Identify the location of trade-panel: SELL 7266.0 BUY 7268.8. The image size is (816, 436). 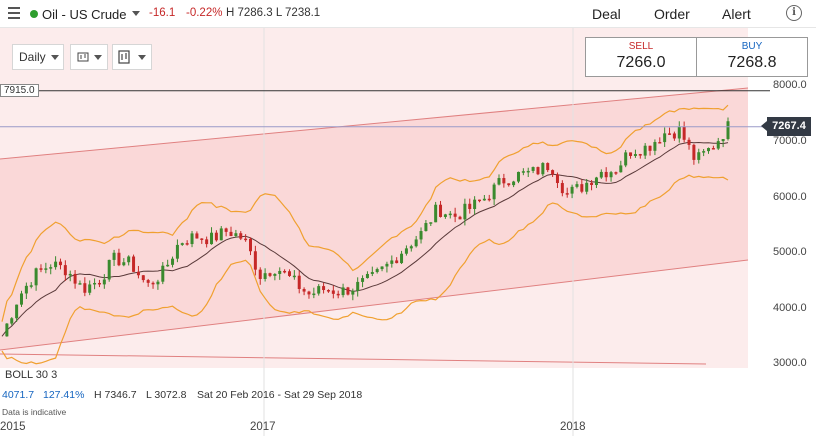
(696, 57).